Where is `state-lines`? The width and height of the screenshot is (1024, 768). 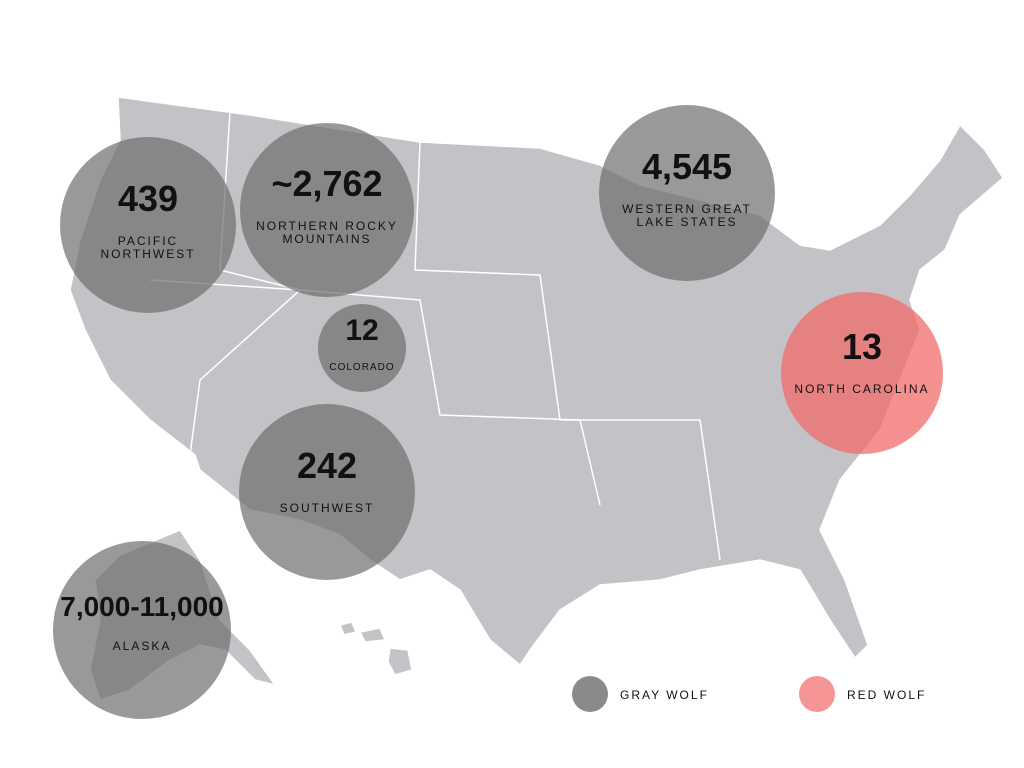 state-lines is located at coordinates (225, 367).